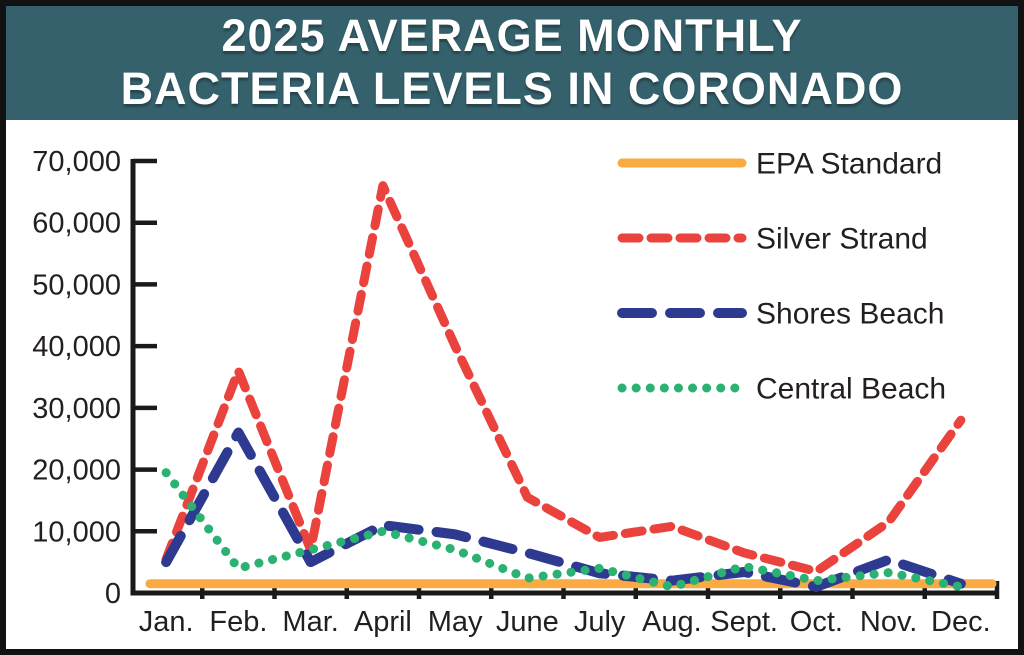 Image resolution: width=1024 pixels, height=655 pixels. Describe the element at coordinates (600, 622) in the screenshot. I see `x-axis-month-label: July` at that location.